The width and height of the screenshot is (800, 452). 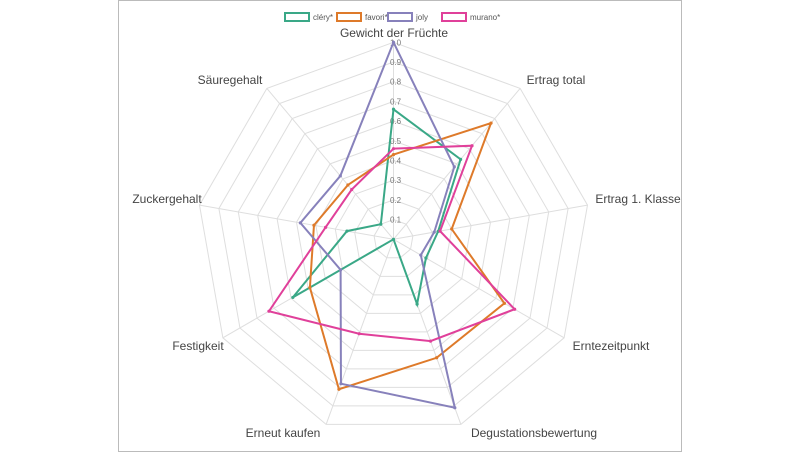 What do you see at coordinates (396, 62) in the screenshot?
I see `tick-label: 0.9` at bounding box center [396, 62].